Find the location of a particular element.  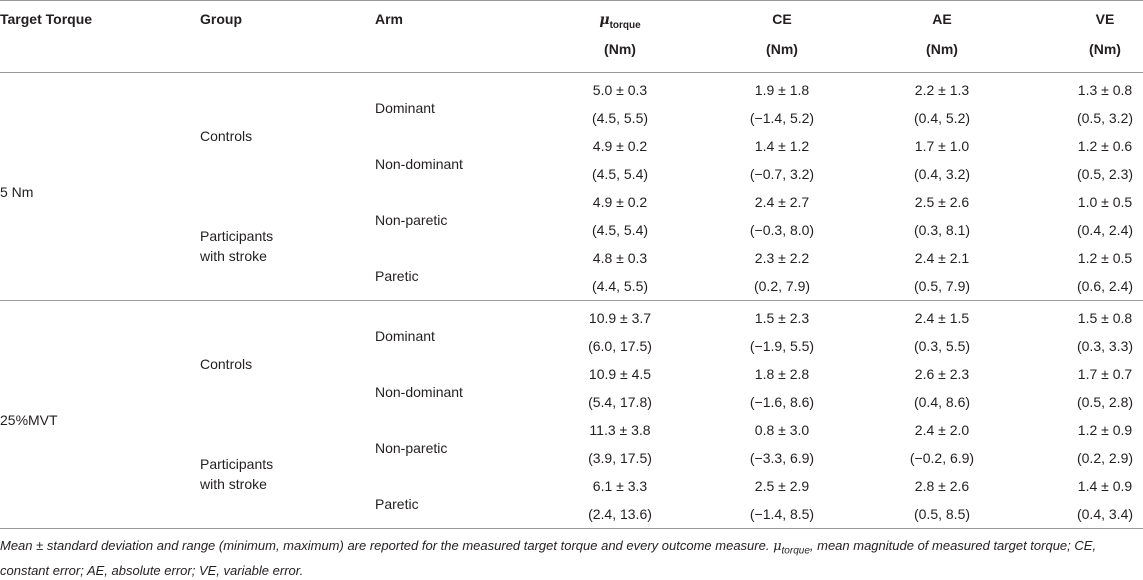

section-rule is located at coordinates (571, 300).